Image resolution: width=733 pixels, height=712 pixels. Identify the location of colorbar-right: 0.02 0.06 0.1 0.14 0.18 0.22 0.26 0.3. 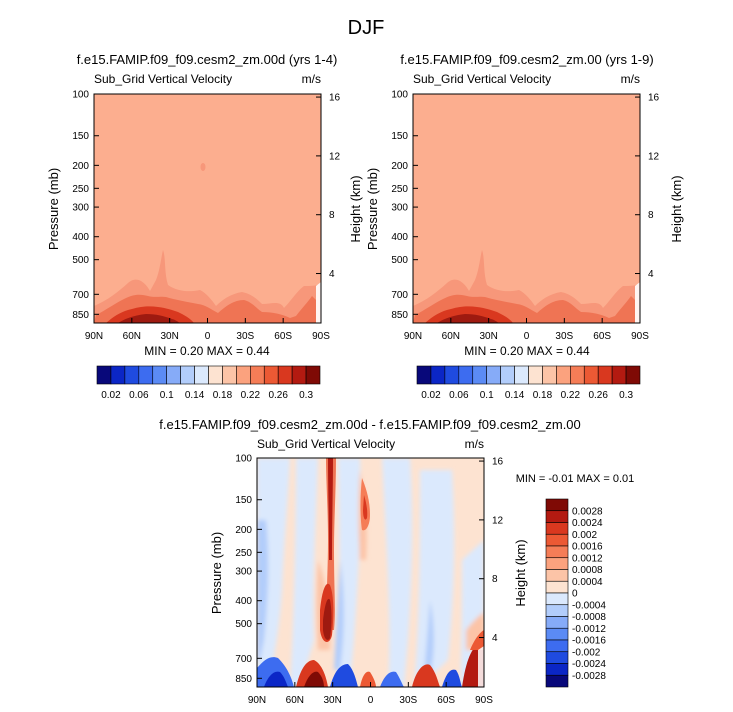
(528, 383).